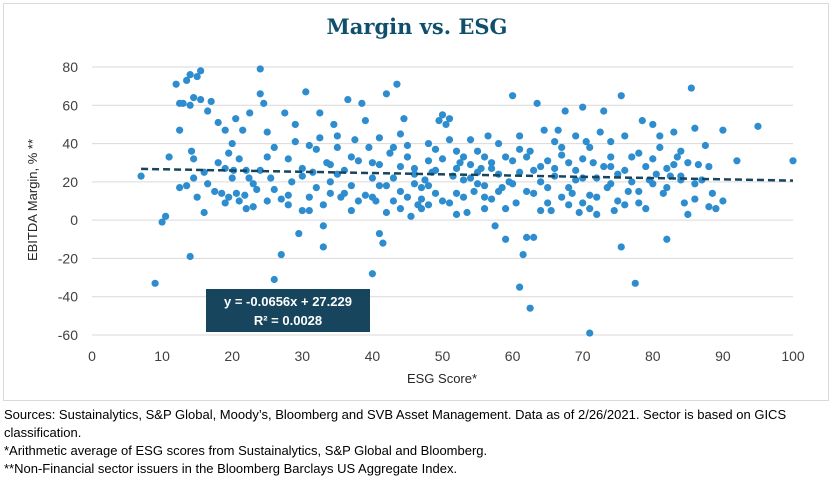 This screenshot has height=482, width=834. I want to click on y-tick-label: 60, so click(70, 105).